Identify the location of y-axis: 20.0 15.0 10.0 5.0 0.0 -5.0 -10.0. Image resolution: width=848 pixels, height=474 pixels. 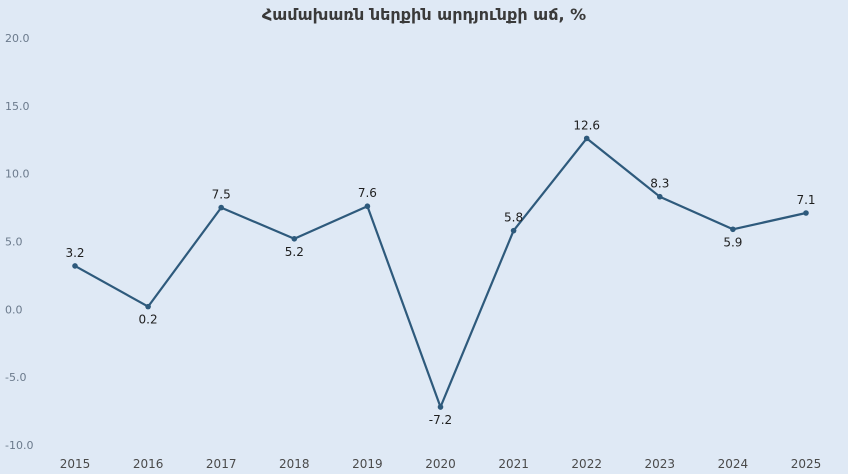
(19, 242).